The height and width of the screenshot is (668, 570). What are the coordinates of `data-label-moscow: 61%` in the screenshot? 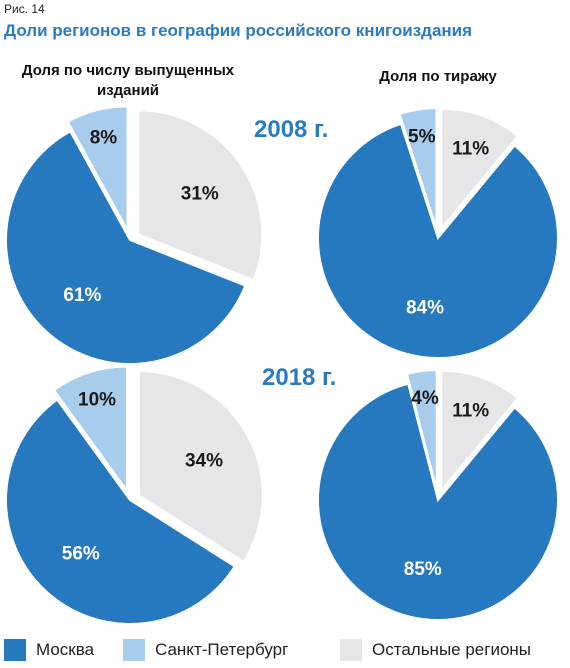 It's located at (82, 295).